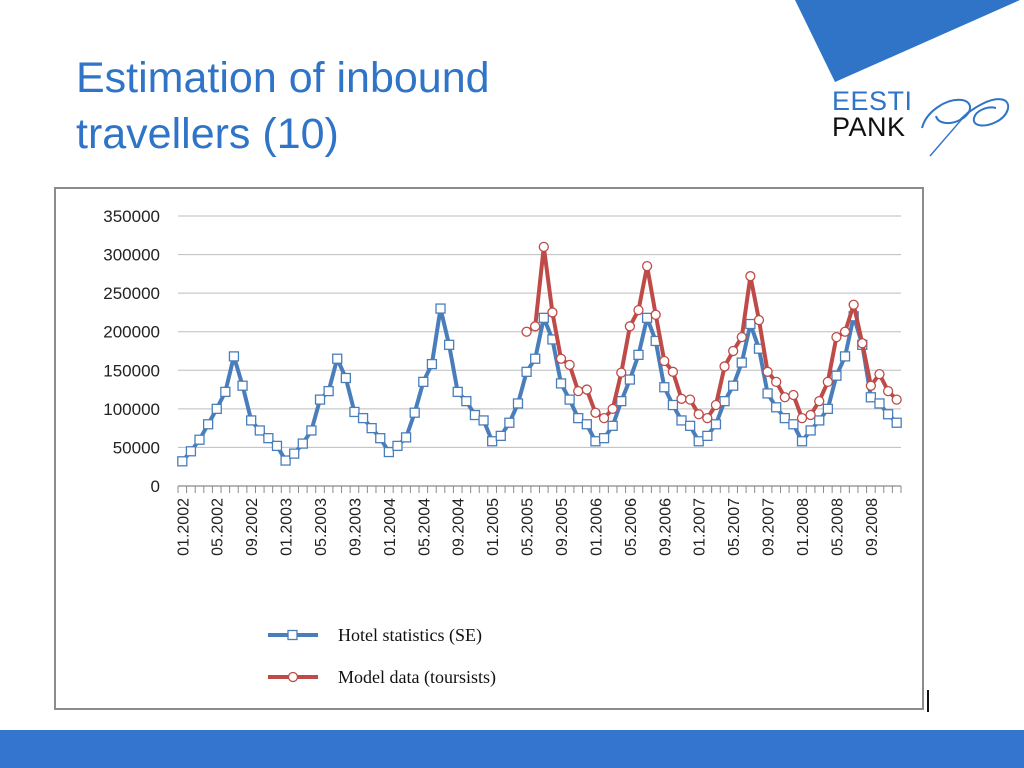  I want to click on text-cursor-mark, so click(928, 701).